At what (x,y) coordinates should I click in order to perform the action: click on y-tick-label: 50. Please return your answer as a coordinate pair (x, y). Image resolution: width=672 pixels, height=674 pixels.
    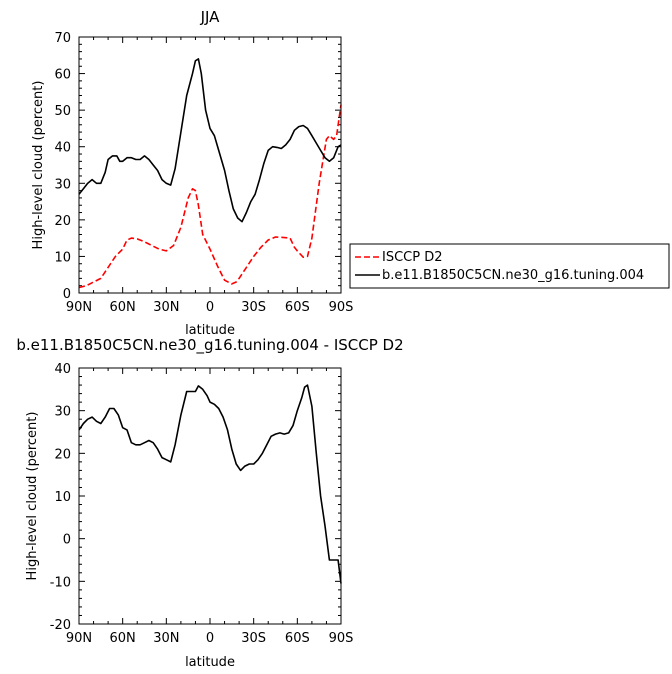
    Looking at the image, I should click on (62, 111).